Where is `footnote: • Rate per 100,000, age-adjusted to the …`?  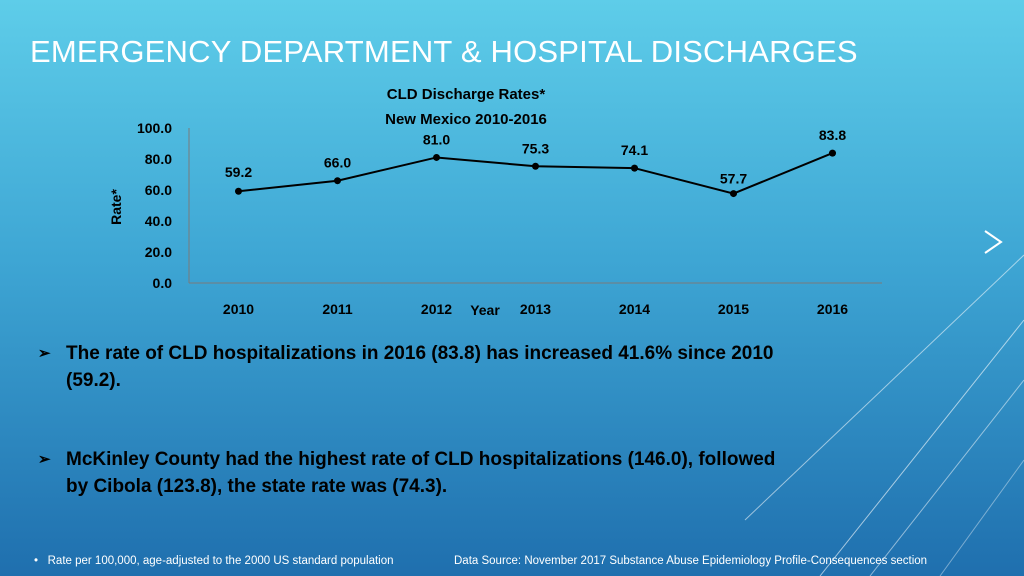
footnote: • Rate per 100,000, age-adjusted to the … is located at coordinates (214, 561).